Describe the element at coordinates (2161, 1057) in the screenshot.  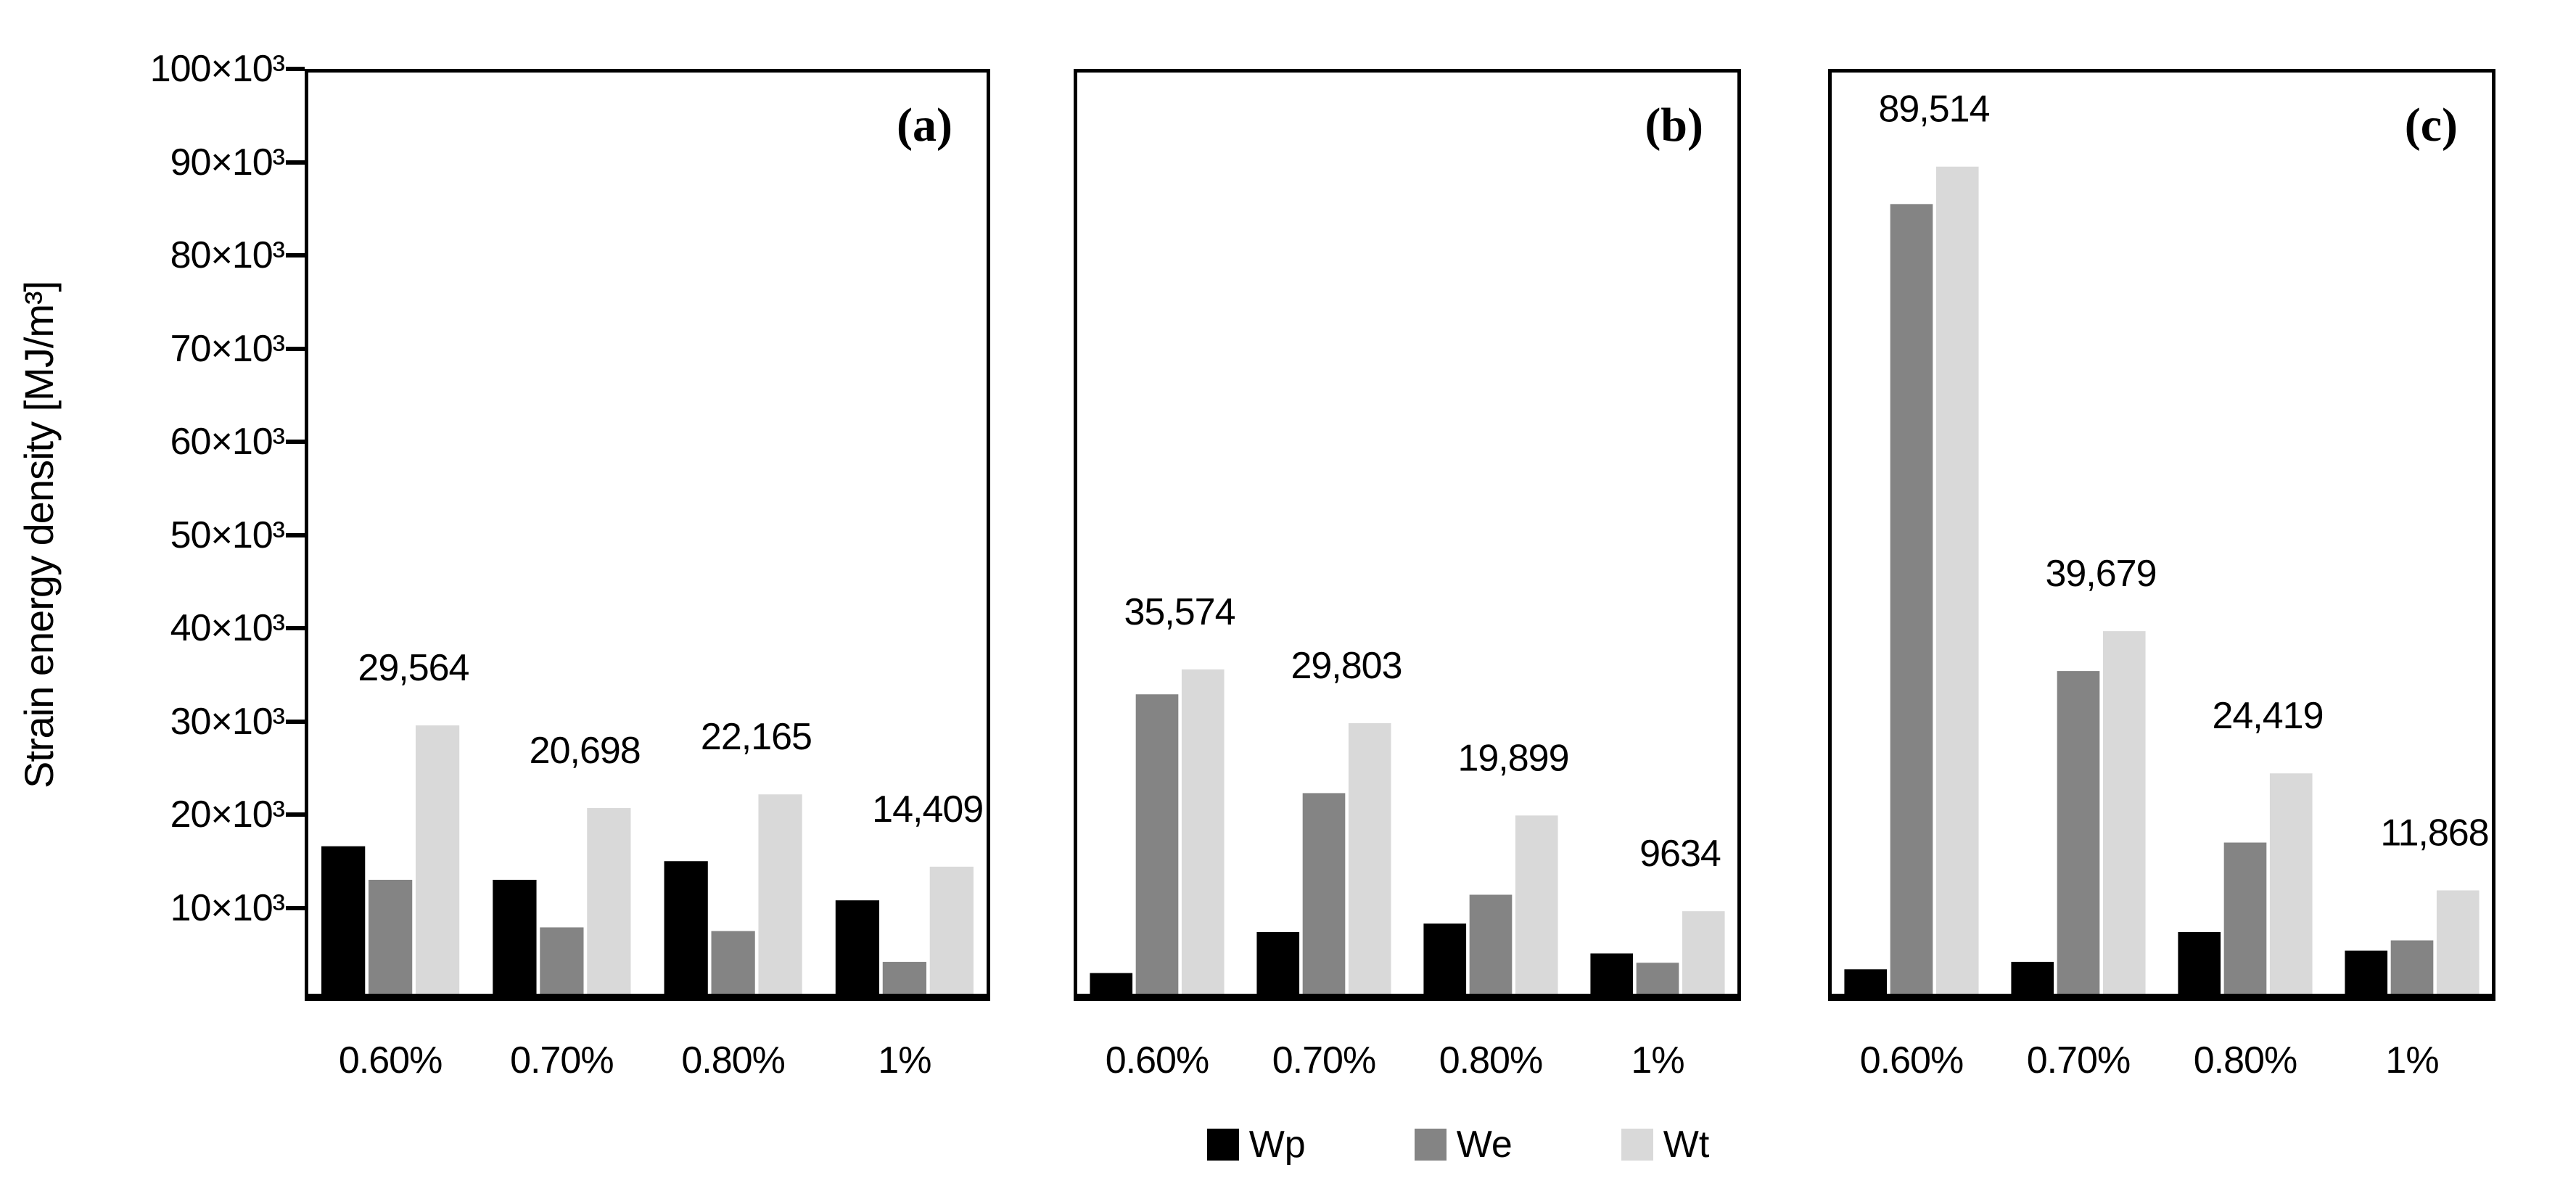
I see `panel-c-x-labels: 0.60% 0.70% 0.80% 1%` at that location.